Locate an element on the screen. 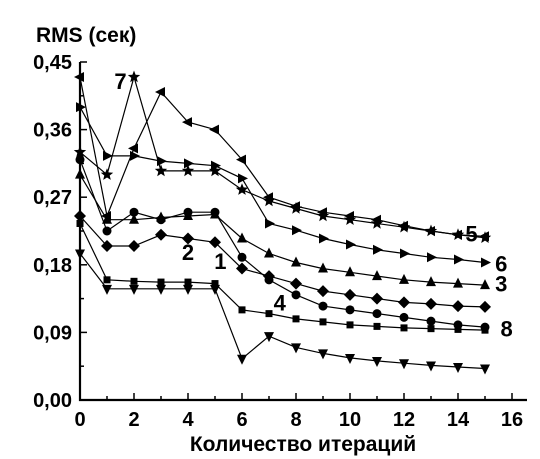  series-label-2: 2 is located at coordinates (188, 252).